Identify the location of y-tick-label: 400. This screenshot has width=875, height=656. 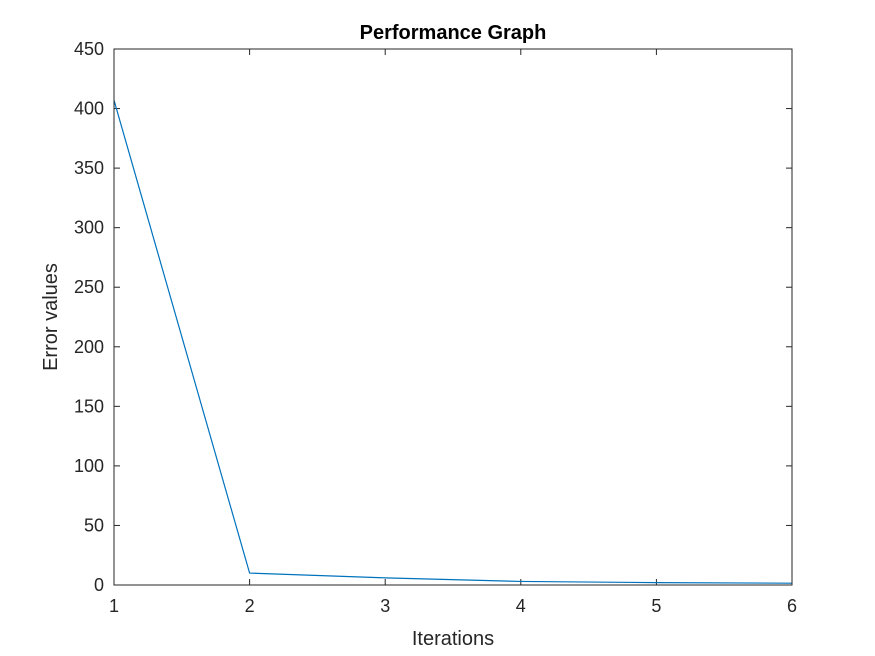
(89, 109).